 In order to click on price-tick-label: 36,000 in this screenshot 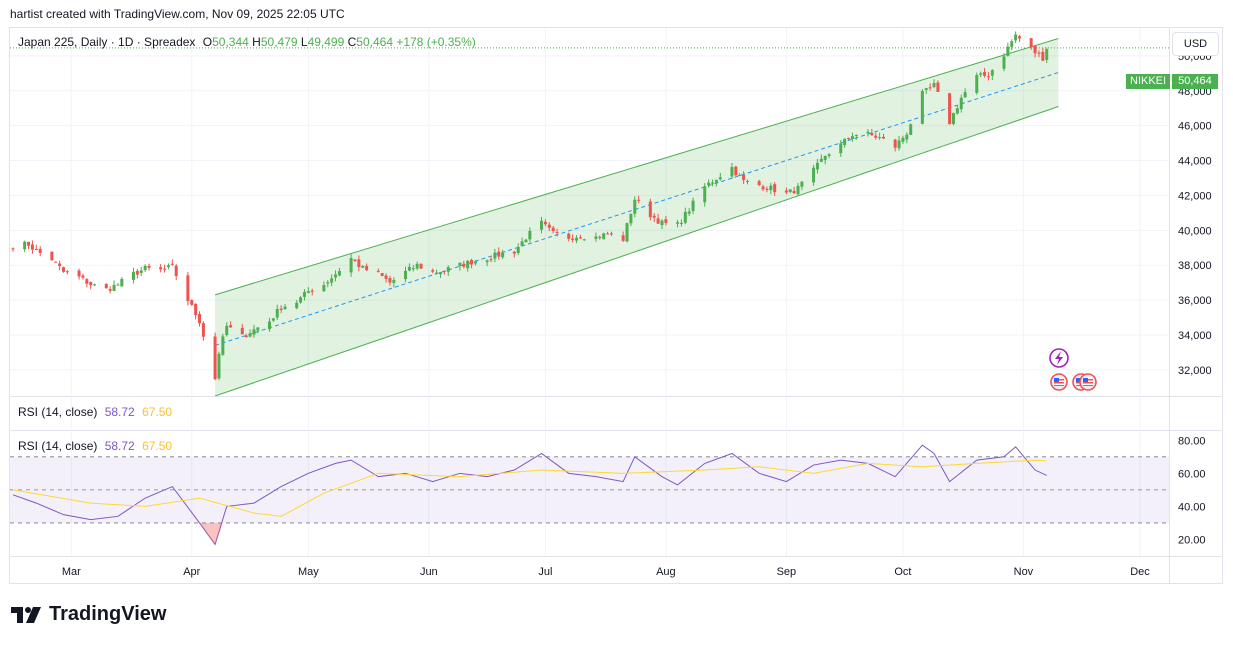, I will do `click(1195, 301)`.